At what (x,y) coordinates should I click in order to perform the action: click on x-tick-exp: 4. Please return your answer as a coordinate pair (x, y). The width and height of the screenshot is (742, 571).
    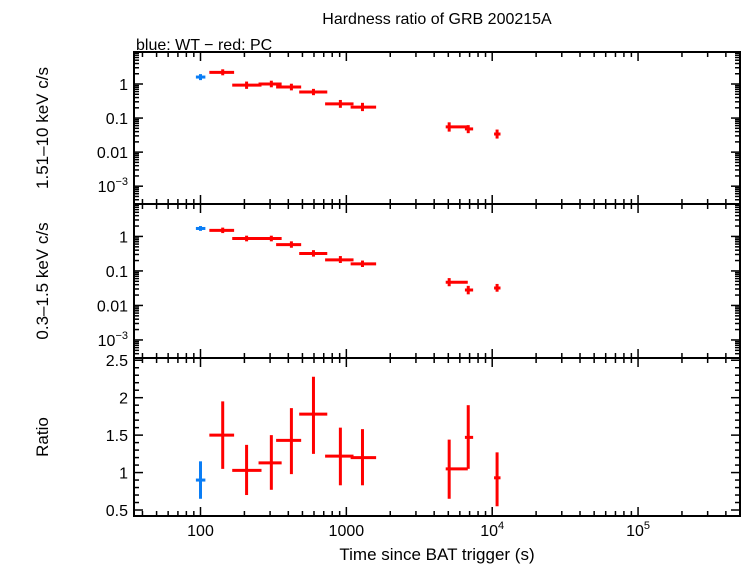
    Looking at the image, I should click on (501, 526).